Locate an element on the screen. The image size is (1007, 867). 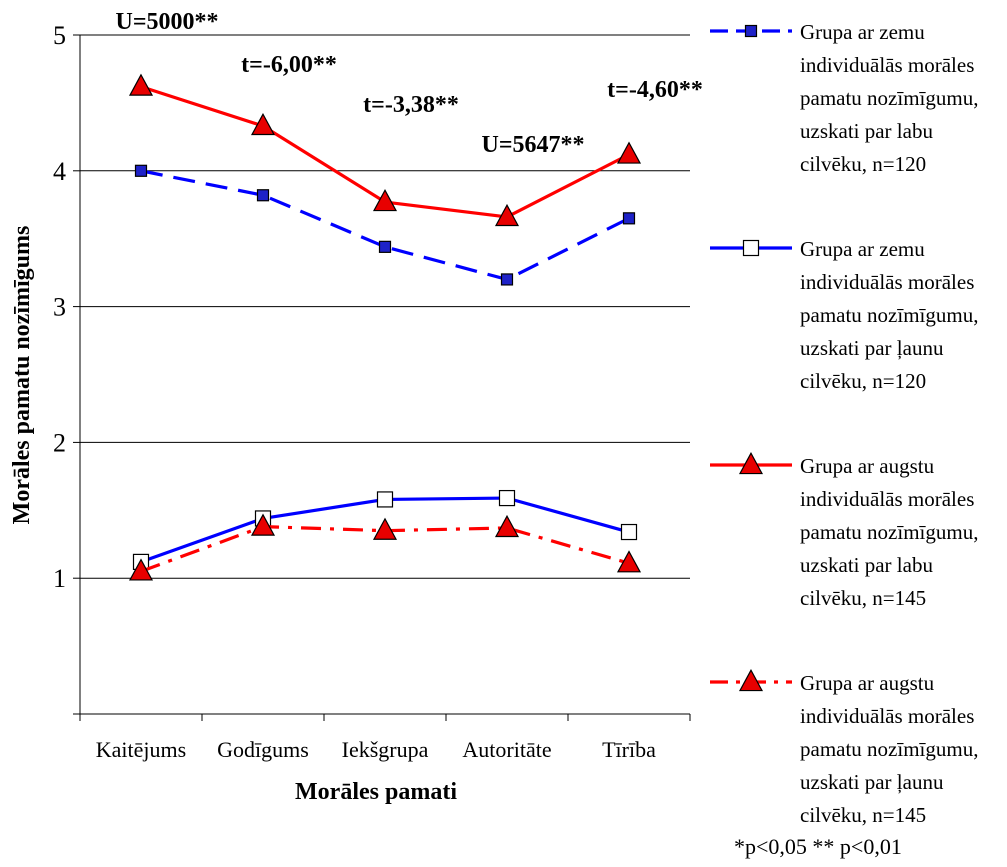
x-axis-title: Morāles pamati is located at coordinates (376, 792).